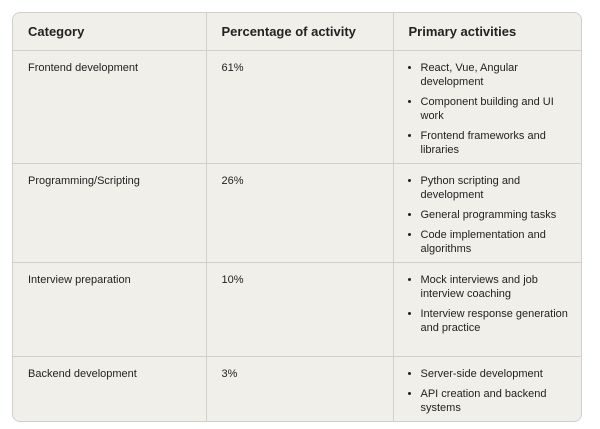  What do you see at coordinates (300, 107) in the screenshot?
I see `percentage-cell: 61%` at bounding box center [300, 107].